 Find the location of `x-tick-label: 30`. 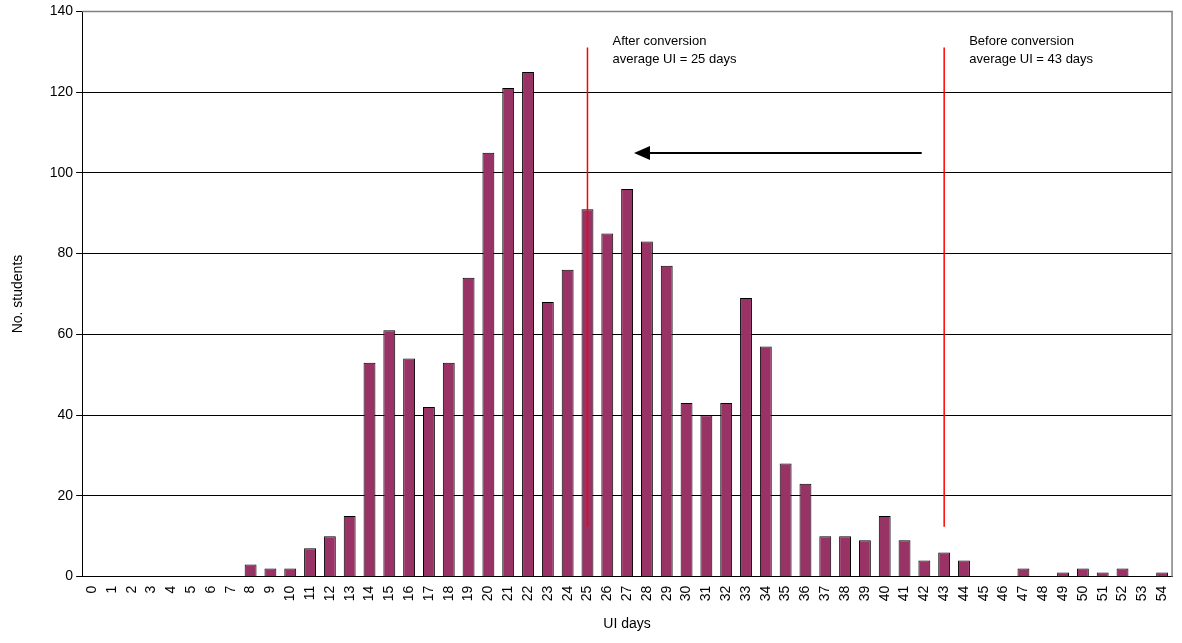

x-tick-label: 30 is located at coordinates (685, 593).